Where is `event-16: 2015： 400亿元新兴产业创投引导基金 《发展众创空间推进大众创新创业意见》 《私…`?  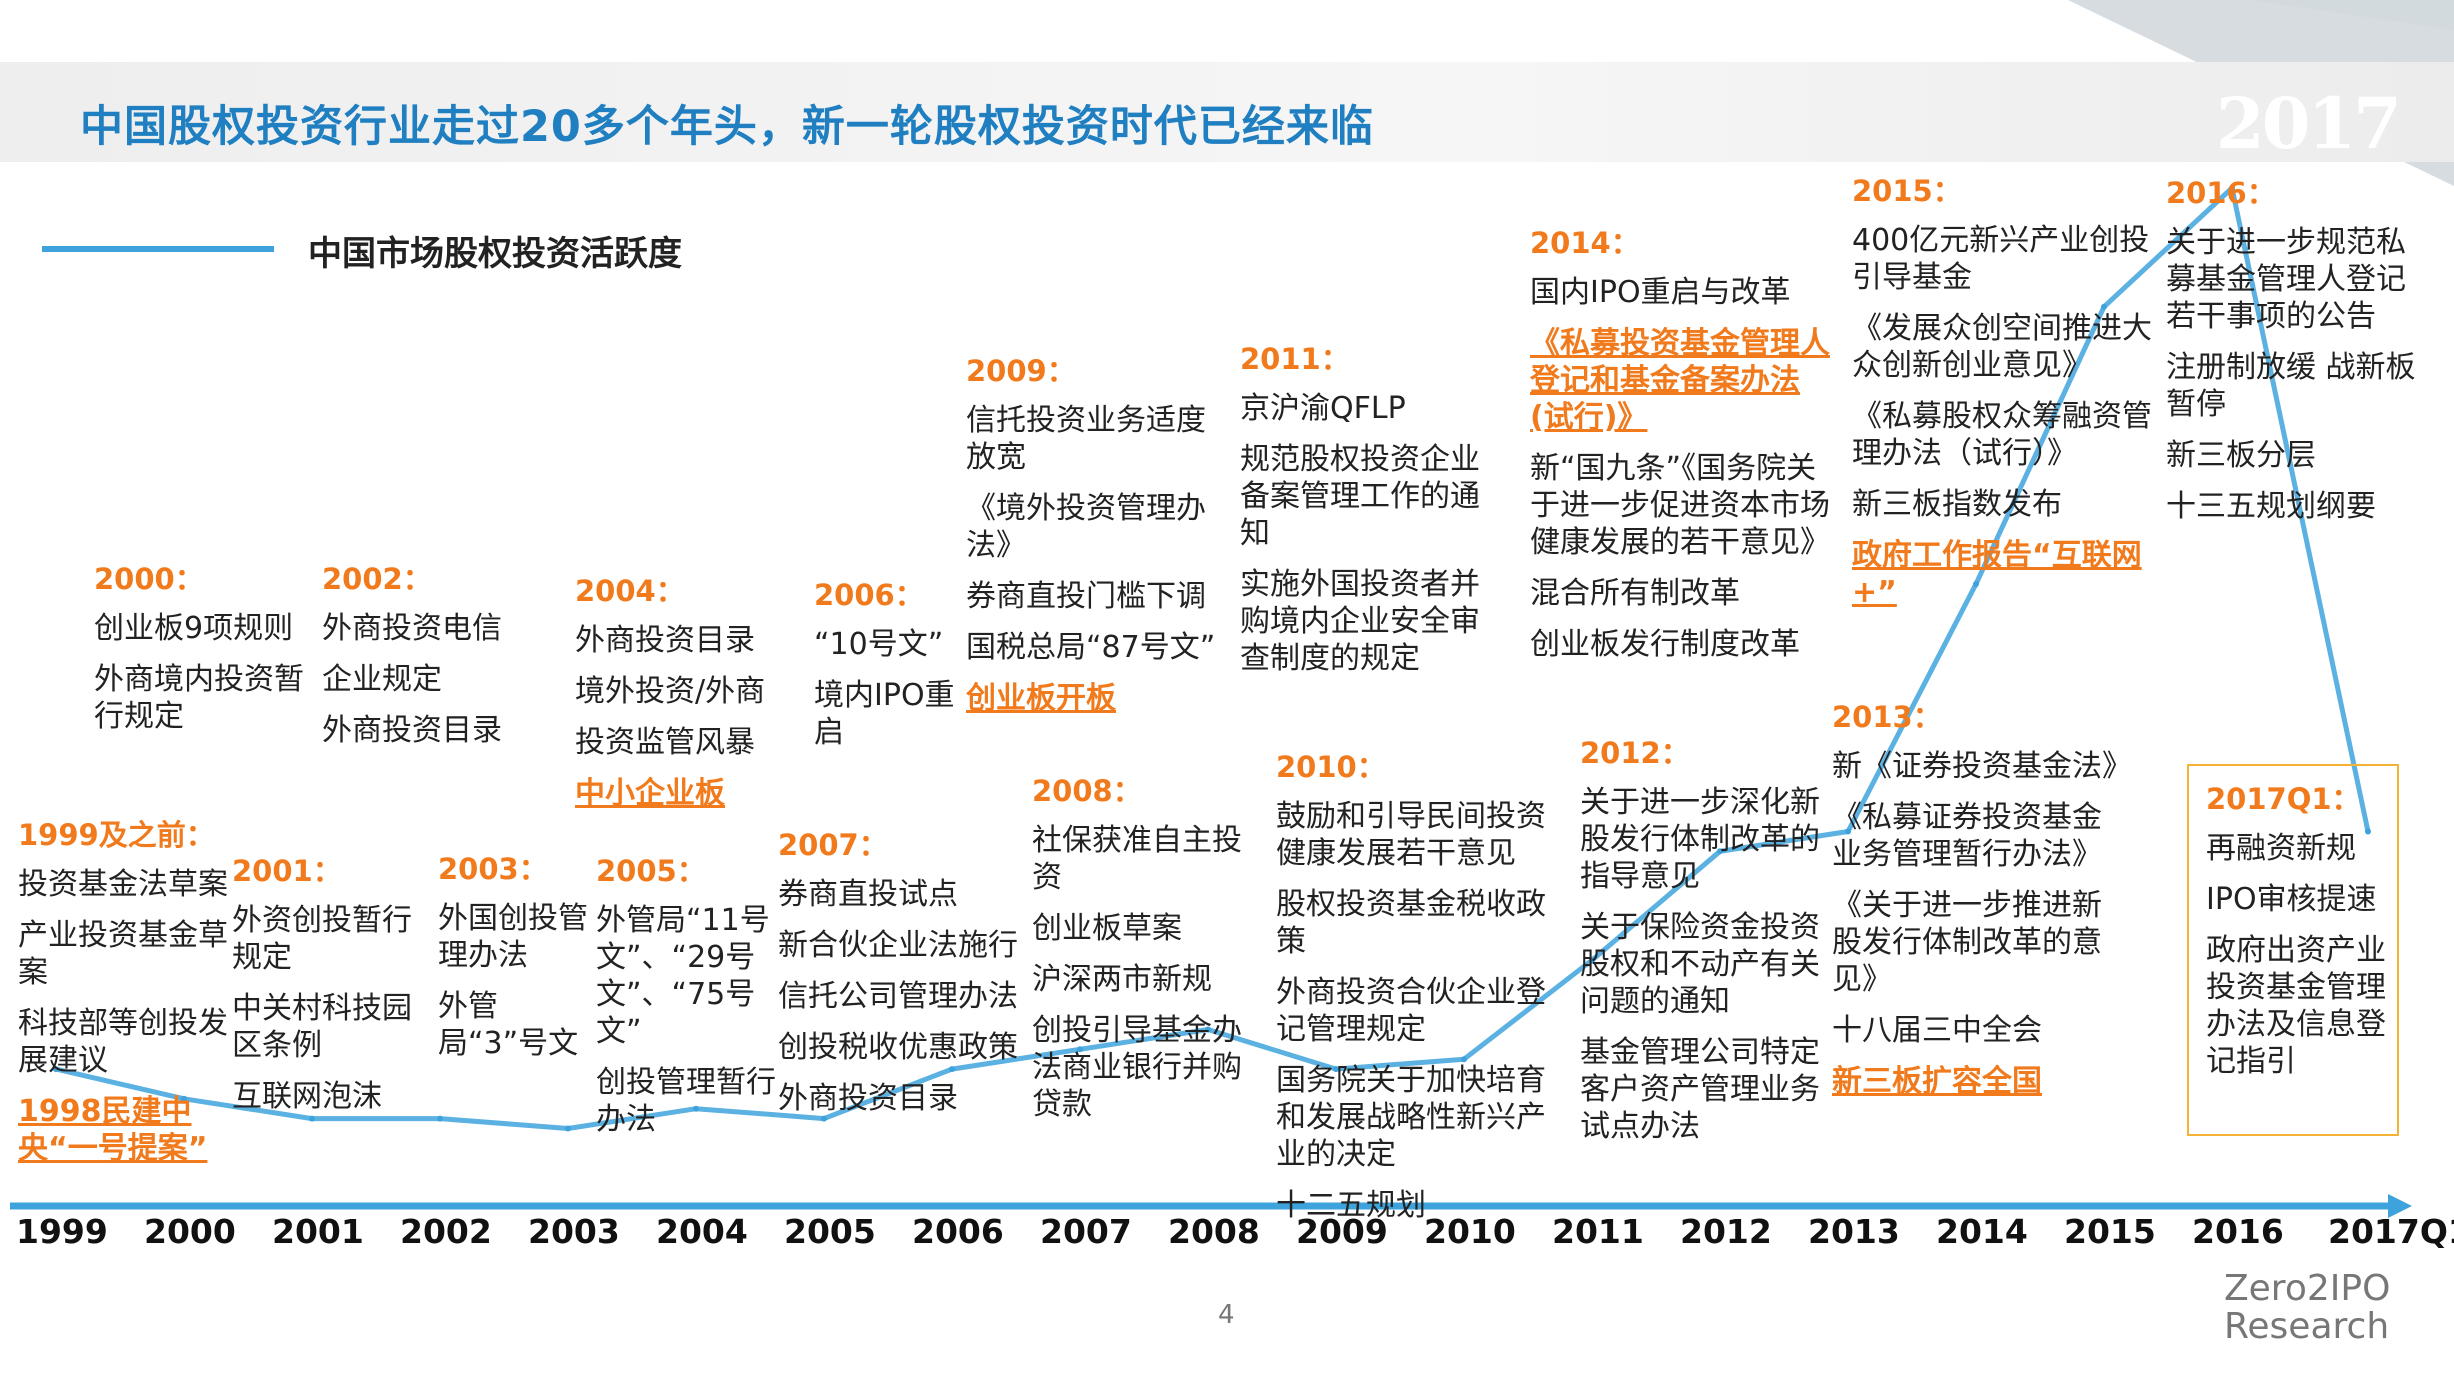
event-16: 2015： 400亿元新兴产业创投引导基金 《发展众创空间推进大众创新创业意见》 《私… is located at coordinates (2008, 396).